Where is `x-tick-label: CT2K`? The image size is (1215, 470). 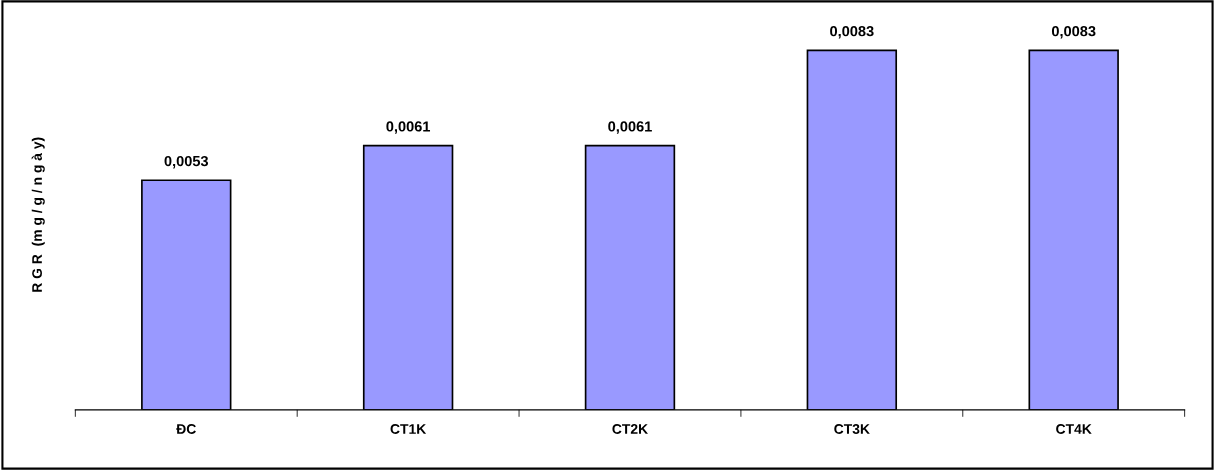
x-tick-label: CT2K is located at coordinates (630, 429).